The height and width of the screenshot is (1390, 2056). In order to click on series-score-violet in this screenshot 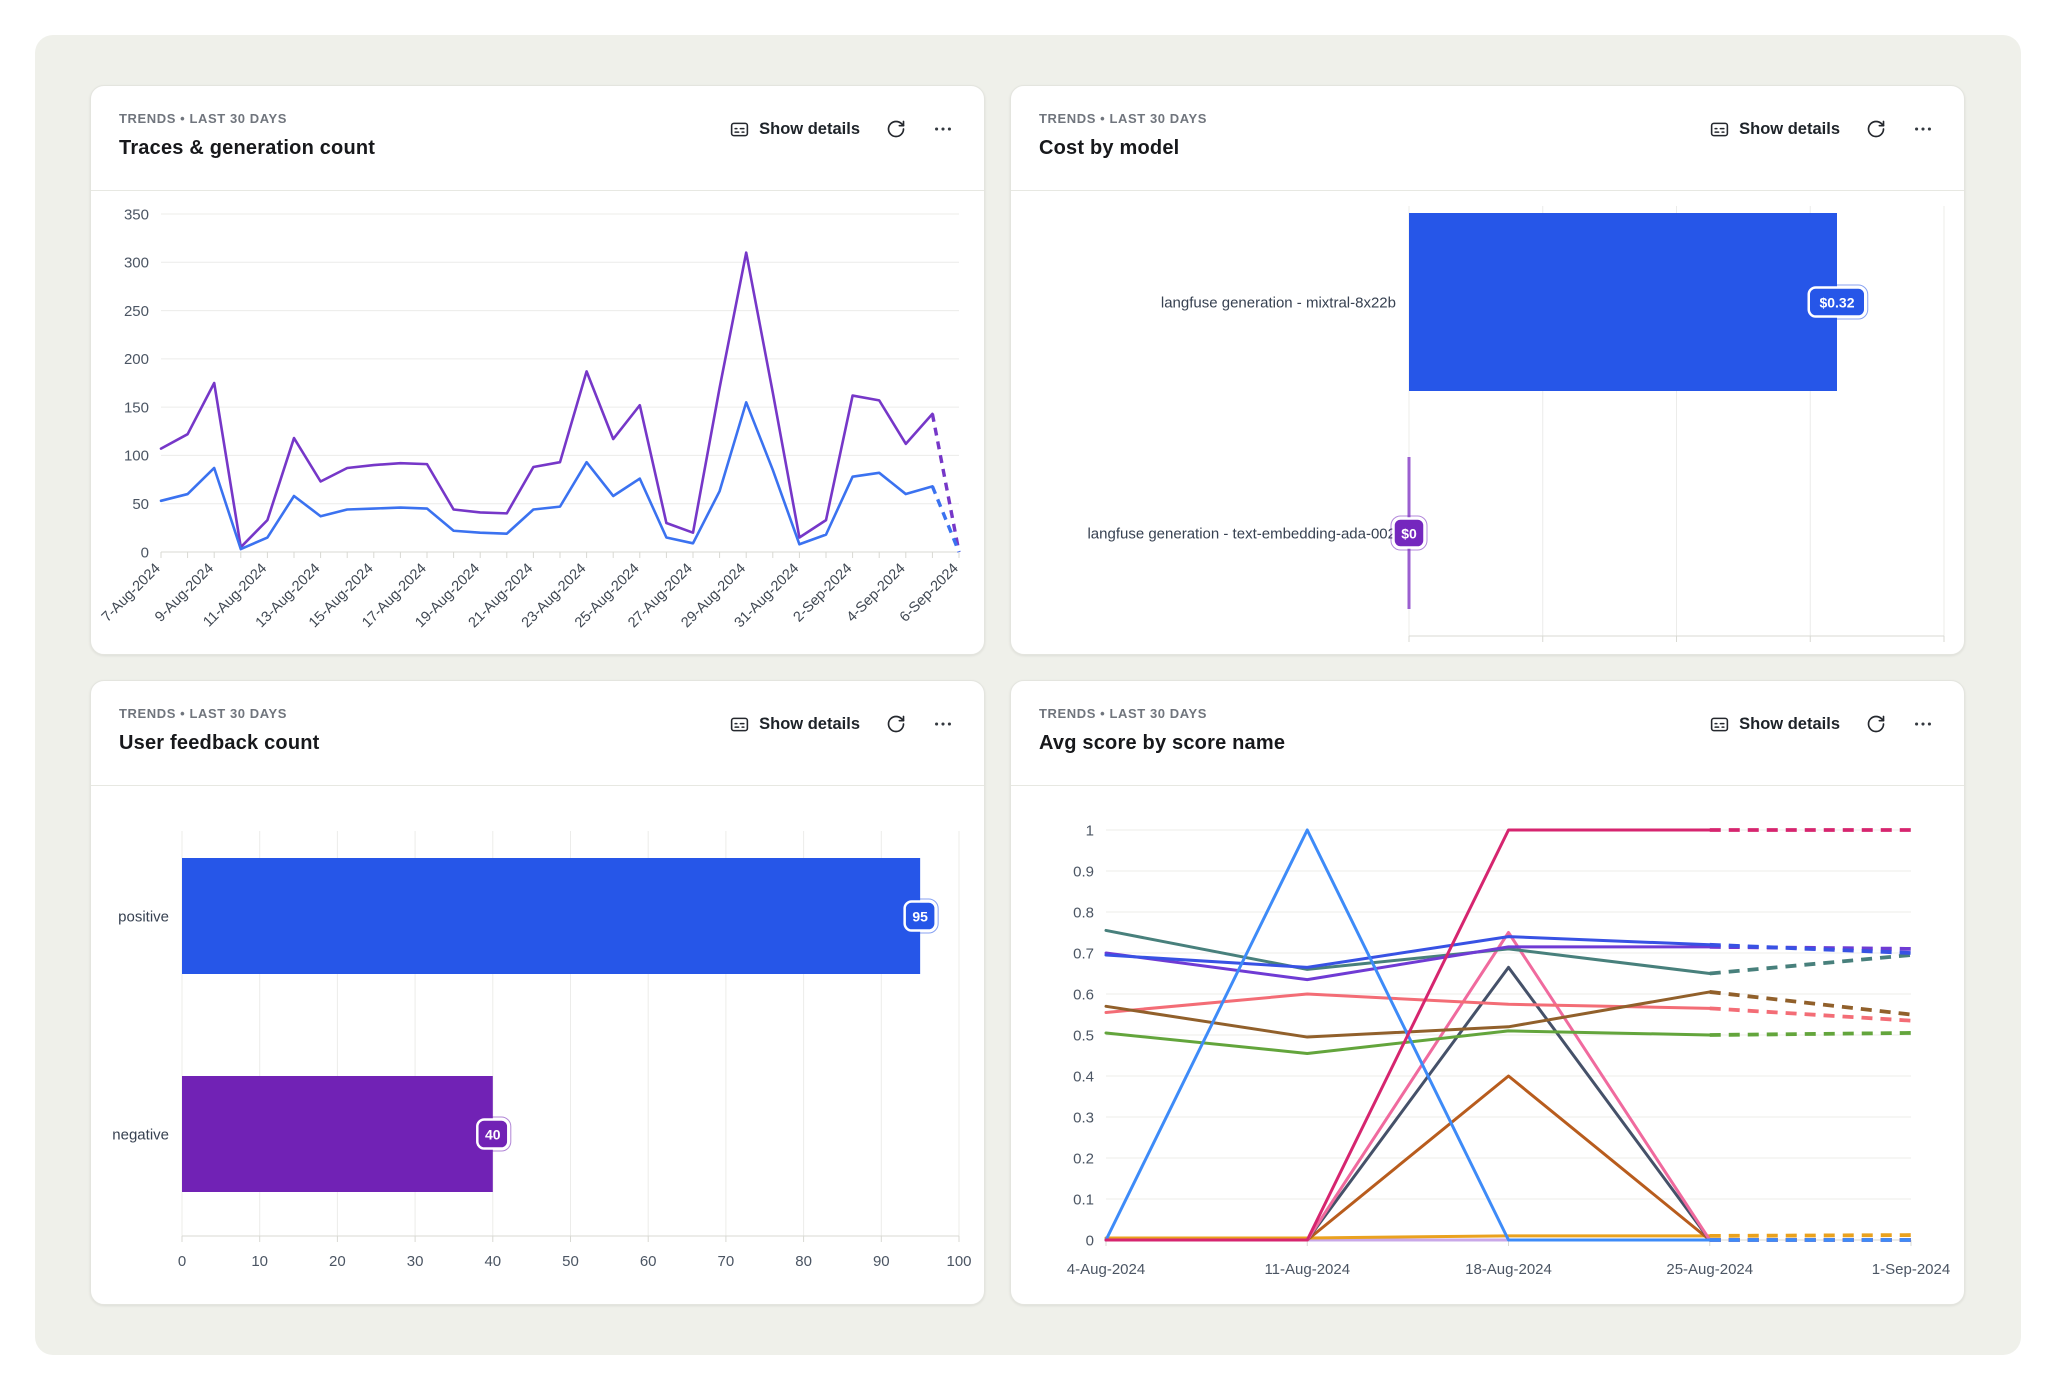, I will do `click(1408, 963)`.